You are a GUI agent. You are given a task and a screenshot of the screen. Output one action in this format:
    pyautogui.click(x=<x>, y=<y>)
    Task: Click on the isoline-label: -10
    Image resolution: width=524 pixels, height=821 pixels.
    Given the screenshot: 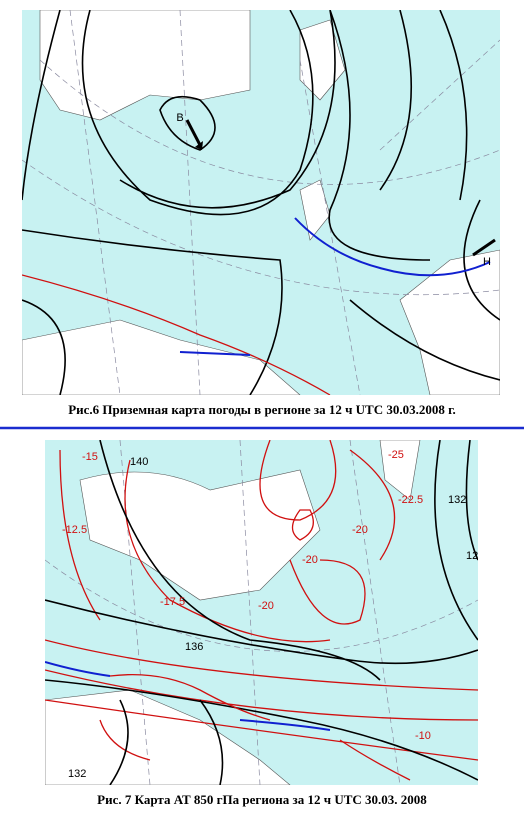 What is the action you would take?
    pyautogui.click(x=423, y=736)
    